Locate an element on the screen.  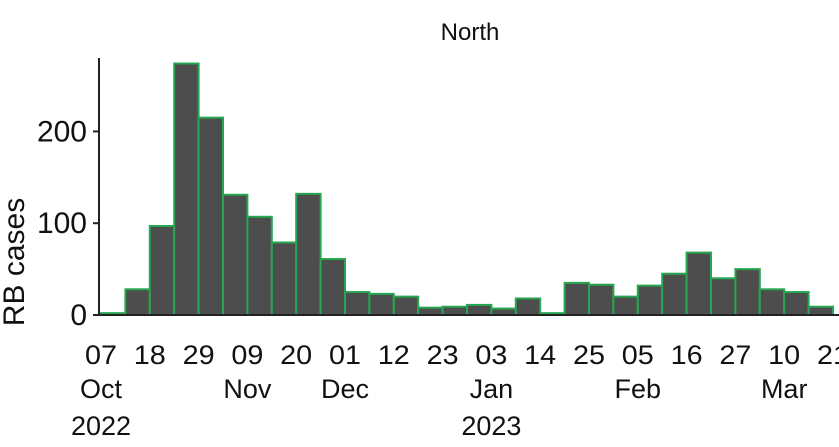
y-ticks: 0 100 200 is located at coordinates (68, 223).